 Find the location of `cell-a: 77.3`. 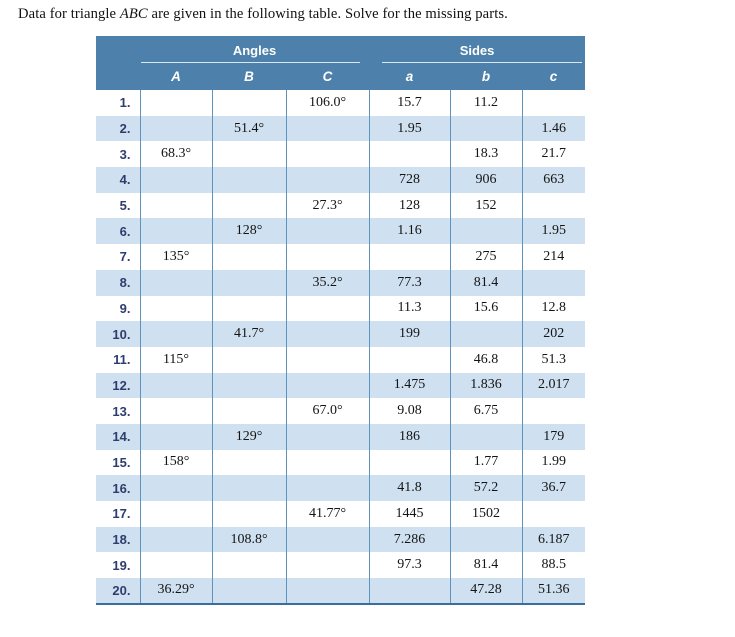

cell-a: 77.3 is located at coordinates (409, 282).